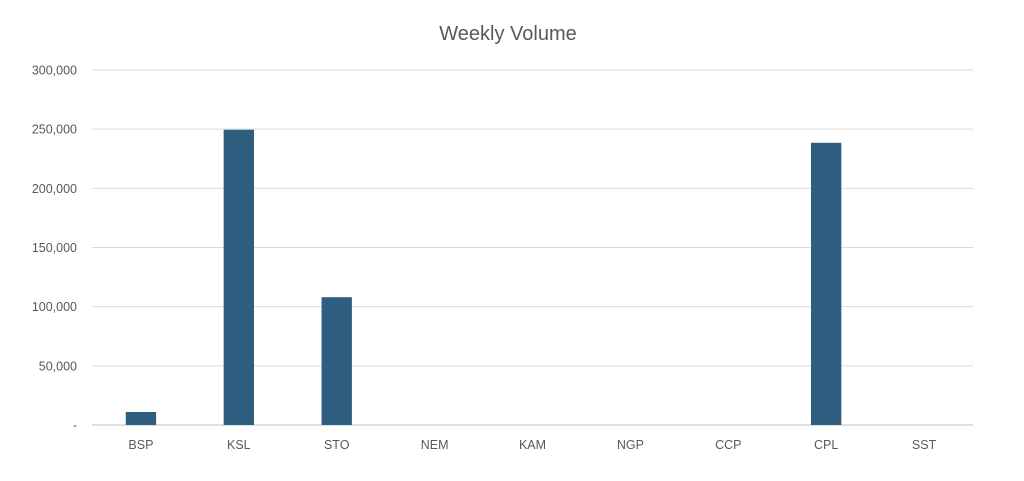 This screenshot has height=481, width=1024. Describe the element at coordinates (728, 445) in the screenshot. I see `x-tick-label-ccp: CCP` at that location.